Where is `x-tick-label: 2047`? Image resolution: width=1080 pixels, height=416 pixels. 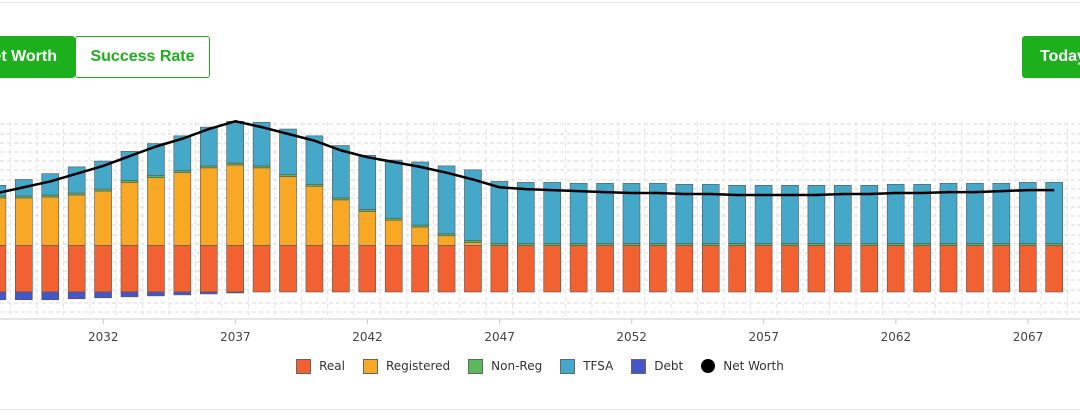 x-tick-label: 2047 is located at coordinates (499, 337).